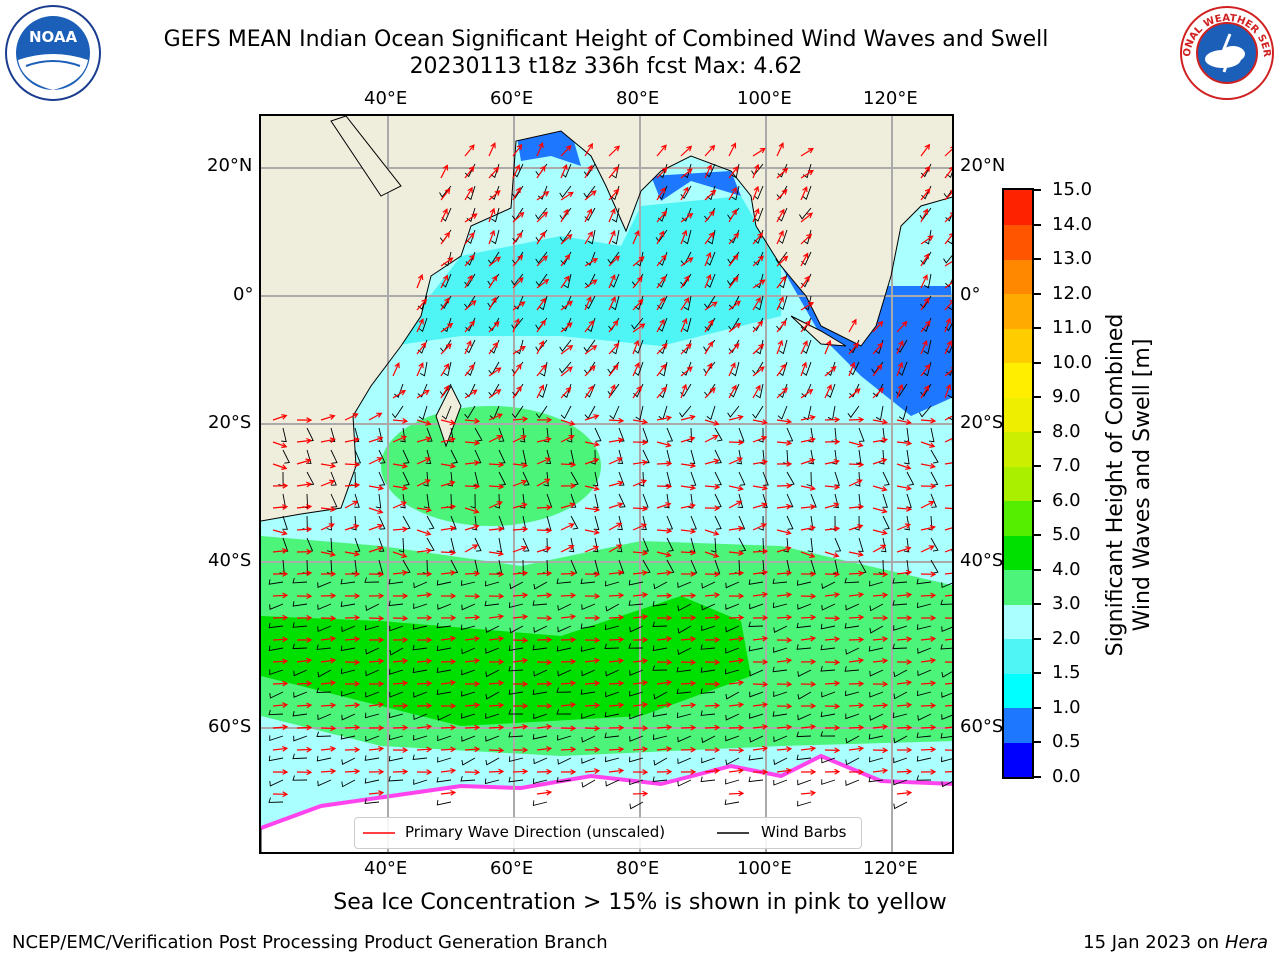  Describe the element at coordinates (1066, 466) in the screenshot. I see `colorbar-tick-label: 7.0` at that location.